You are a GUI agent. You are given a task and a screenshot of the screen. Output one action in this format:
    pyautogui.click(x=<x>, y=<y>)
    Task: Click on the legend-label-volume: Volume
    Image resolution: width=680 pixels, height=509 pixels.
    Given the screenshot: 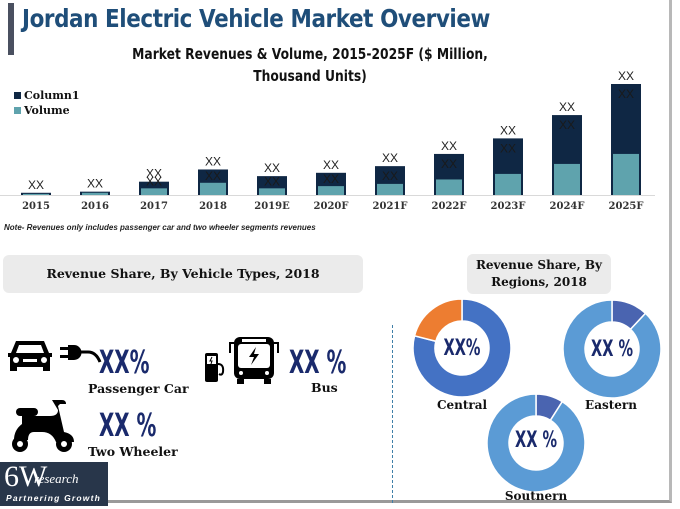 What is the action you would take?
    pyautogui.click(x=47, y=110)
    